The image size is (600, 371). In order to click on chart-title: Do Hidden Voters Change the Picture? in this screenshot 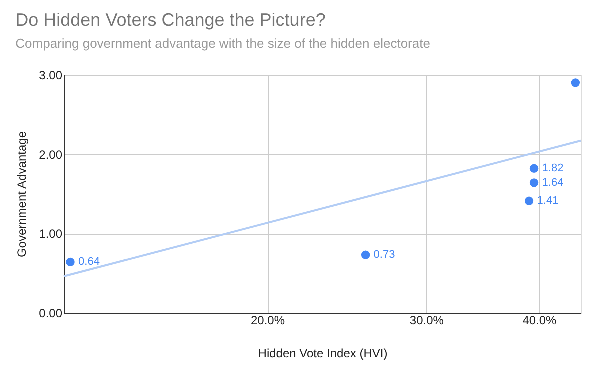, I will do `click(171, 20)`.